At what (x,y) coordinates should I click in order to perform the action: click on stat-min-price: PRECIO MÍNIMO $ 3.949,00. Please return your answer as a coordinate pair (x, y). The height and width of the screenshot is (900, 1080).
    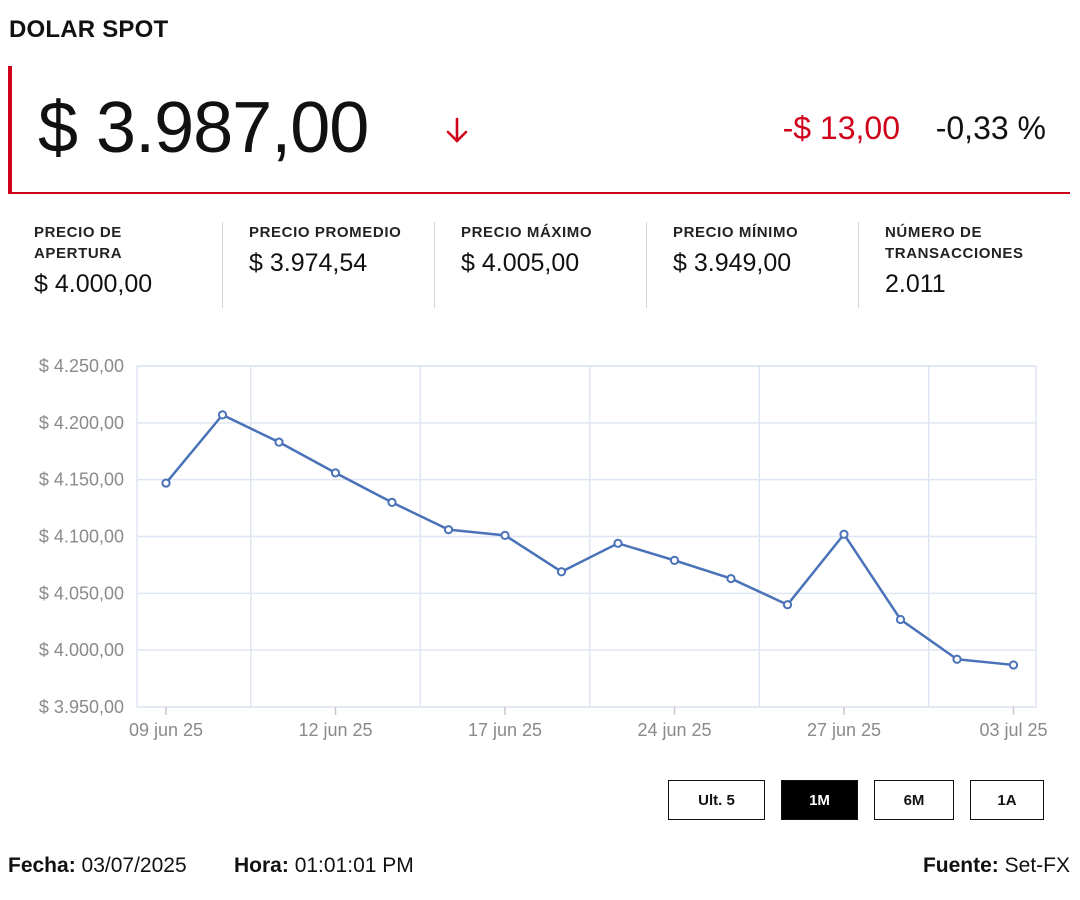
    Looking at the image, I should click on (752, 265).